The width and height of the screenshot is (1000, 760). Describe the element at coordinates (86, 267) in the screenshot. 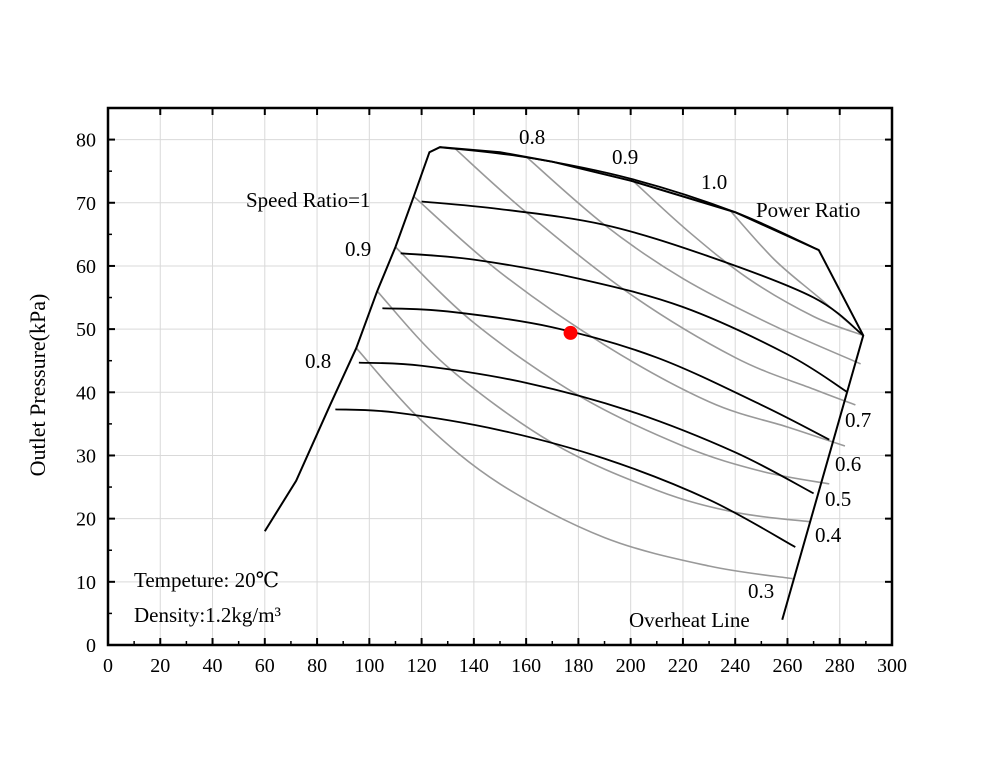

I see `y-tick-label: 60` at that location.